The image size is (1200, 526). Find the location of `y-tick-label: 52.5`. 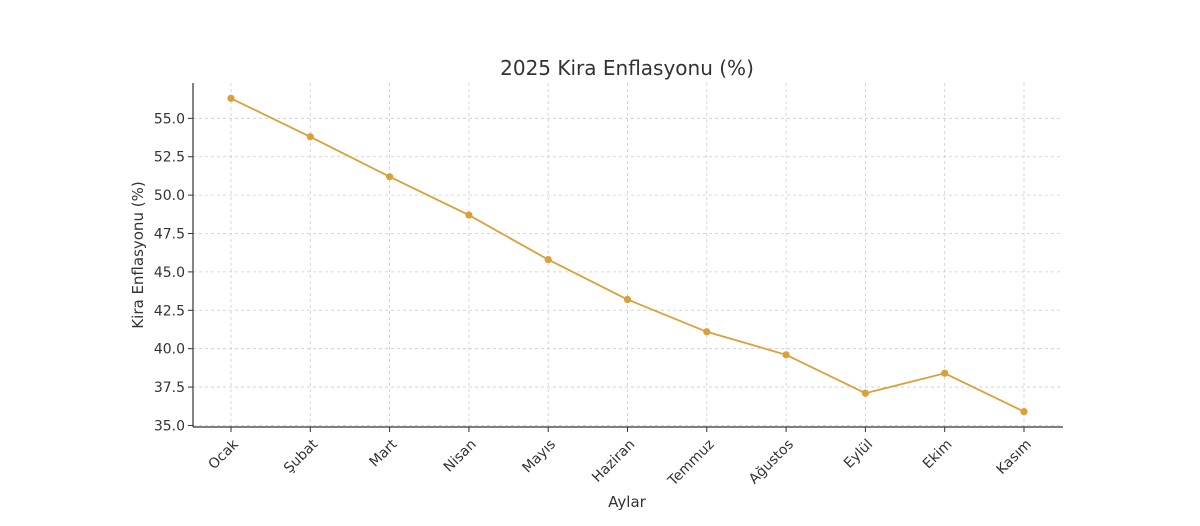

y-tick-label: 52.5 is located at coordinates (169, 158).